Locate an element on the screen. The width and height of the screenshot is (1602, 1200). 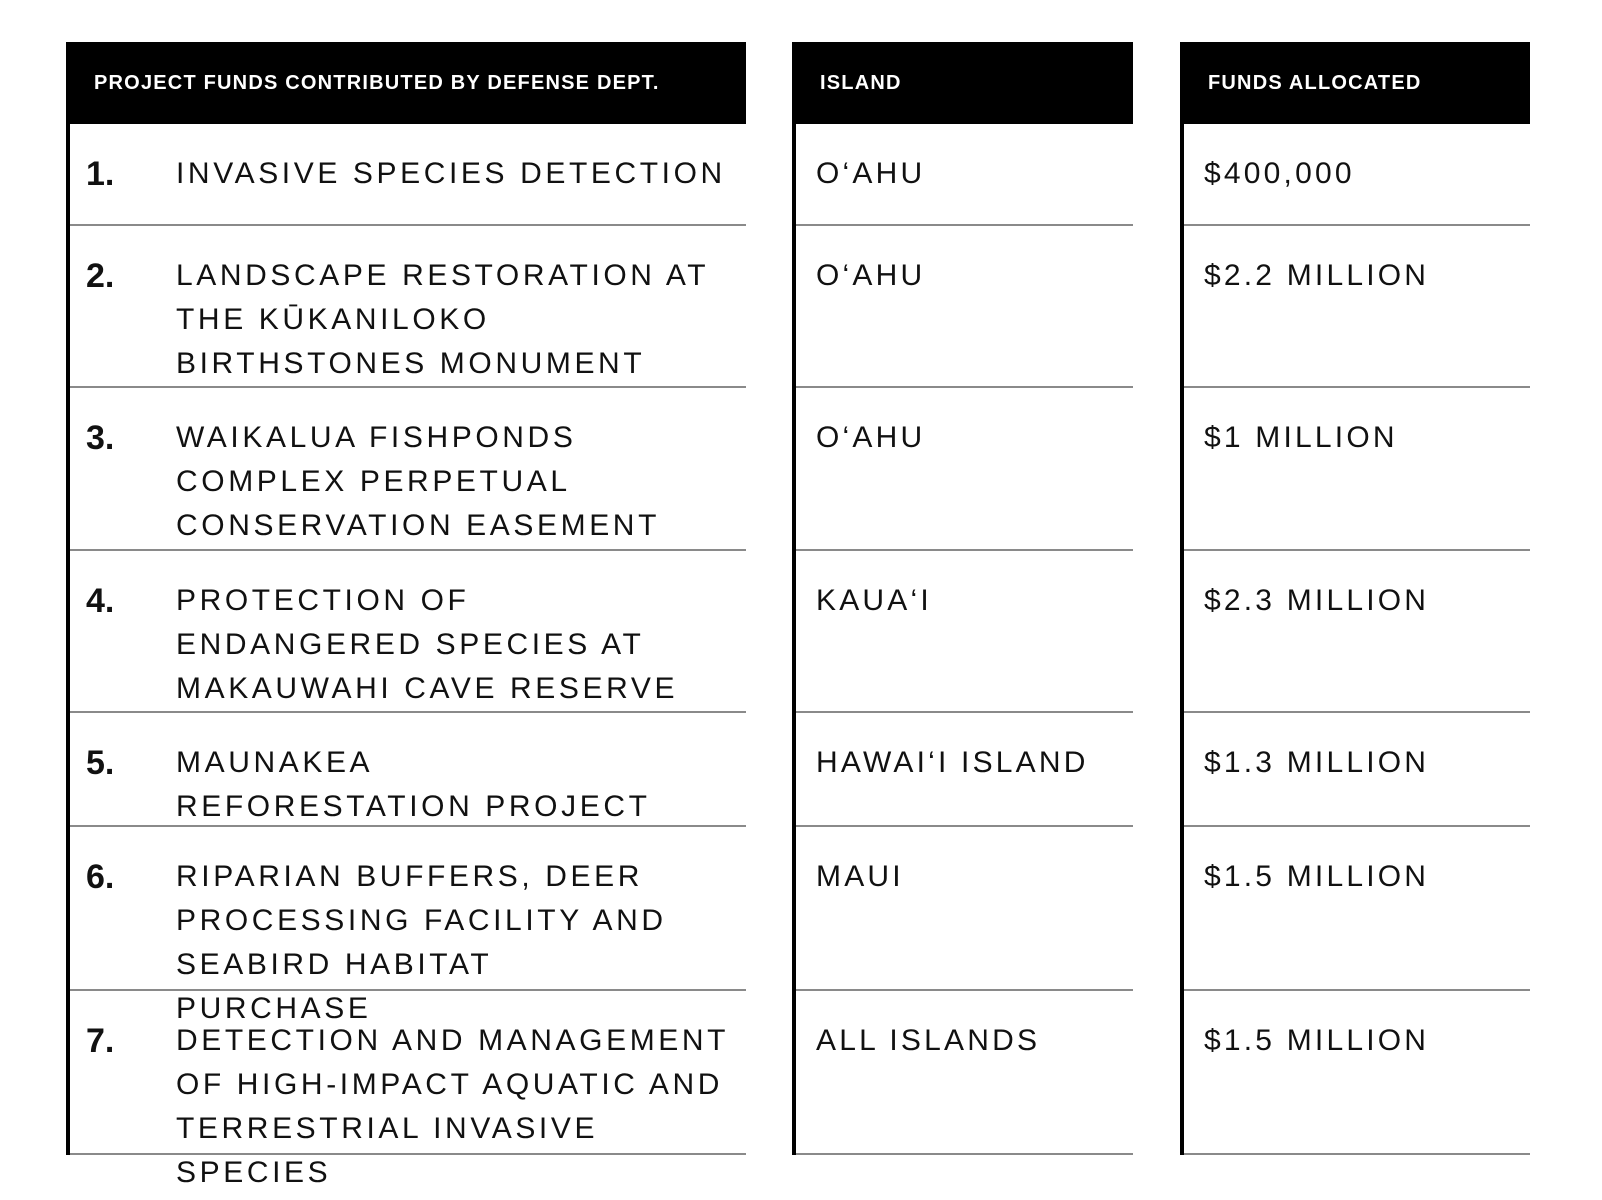
project-name: INVASIVE SPECIES DETECTION is located at coordinates (451, 173).